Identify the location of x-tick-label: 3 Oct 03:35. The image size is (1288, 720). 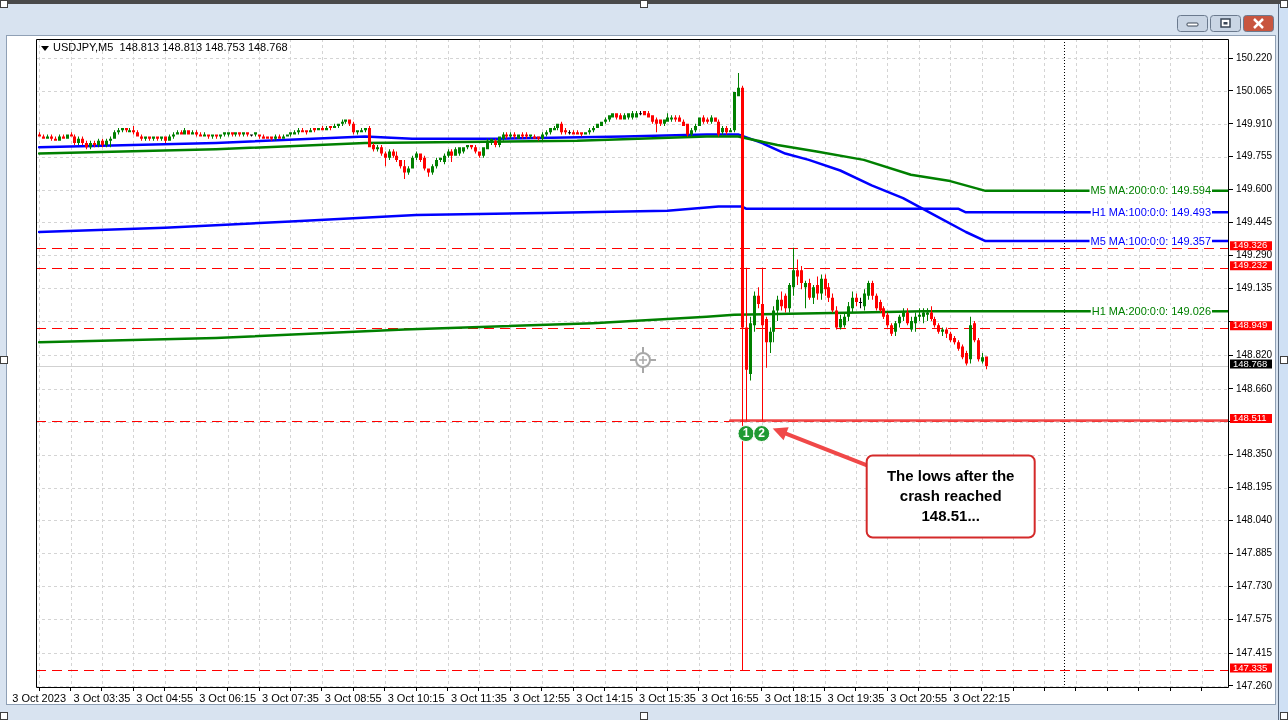
(102, 697).